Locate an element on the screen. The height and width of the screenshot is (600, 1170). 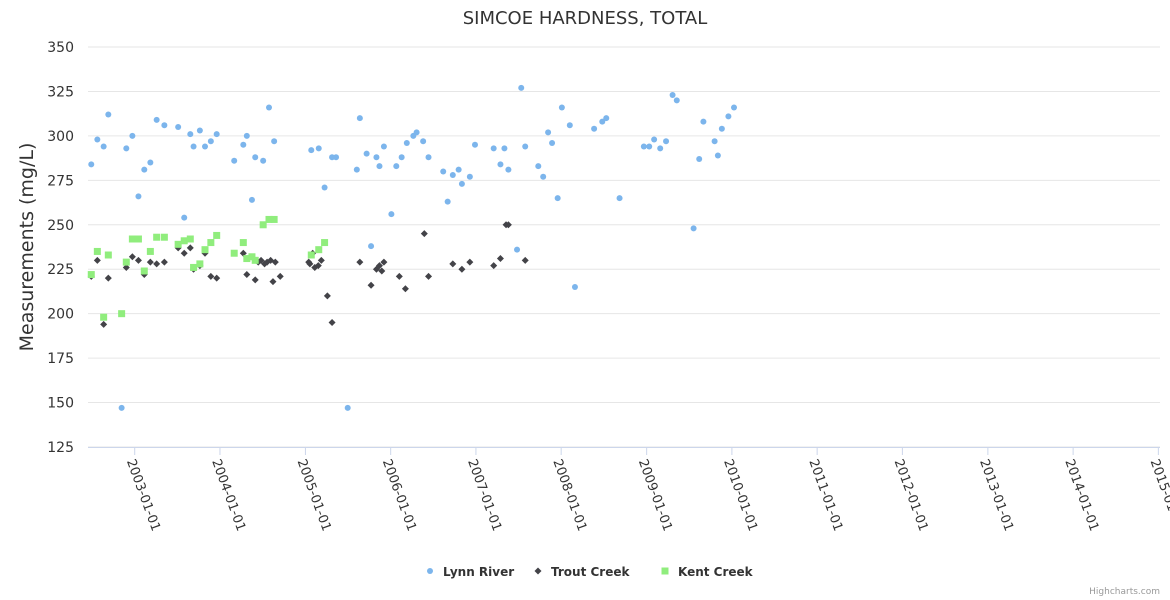
legend-marker-kent-creek is located at coordinates (665, 571).